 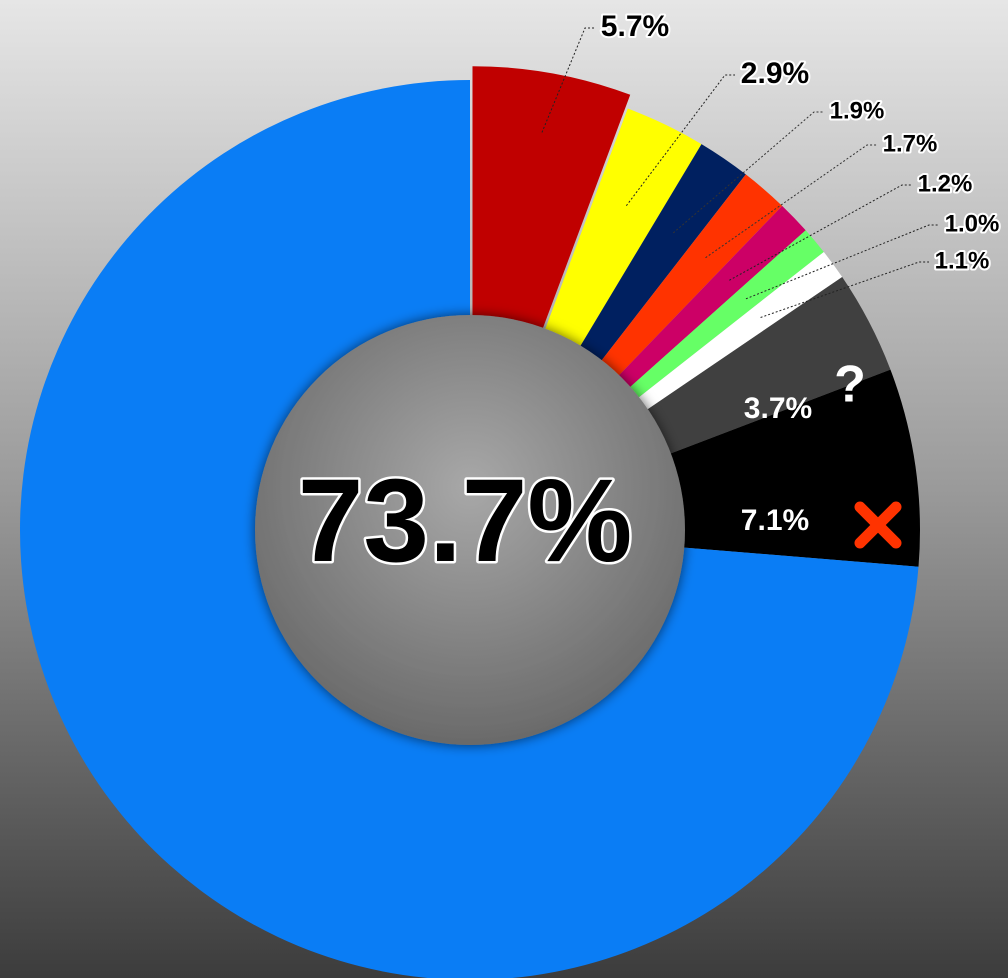 What do you see at coordinates (635, 26) in the screenshot?
I see `value-label: 5.7%` at bounding box center [635, 26].